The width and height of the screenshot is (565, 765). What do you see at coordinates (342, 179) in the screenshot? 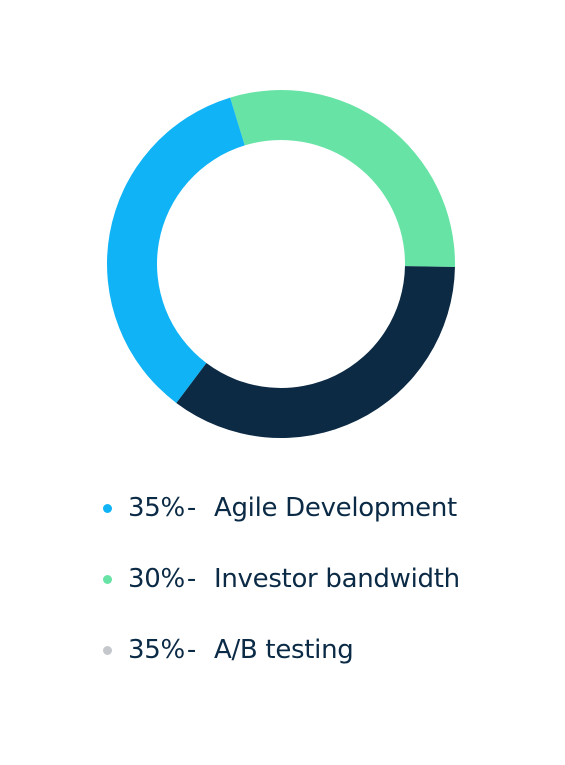
I see `donut-slice-investor-bandwidth` at bounding box center [342, 179].